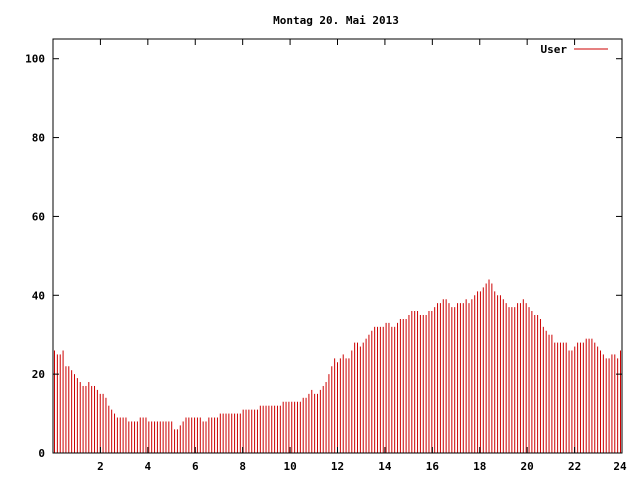 Image resolution: width=640 pixels, height=480 pixels. I want to click on legend-label: User, so click(554, 49).